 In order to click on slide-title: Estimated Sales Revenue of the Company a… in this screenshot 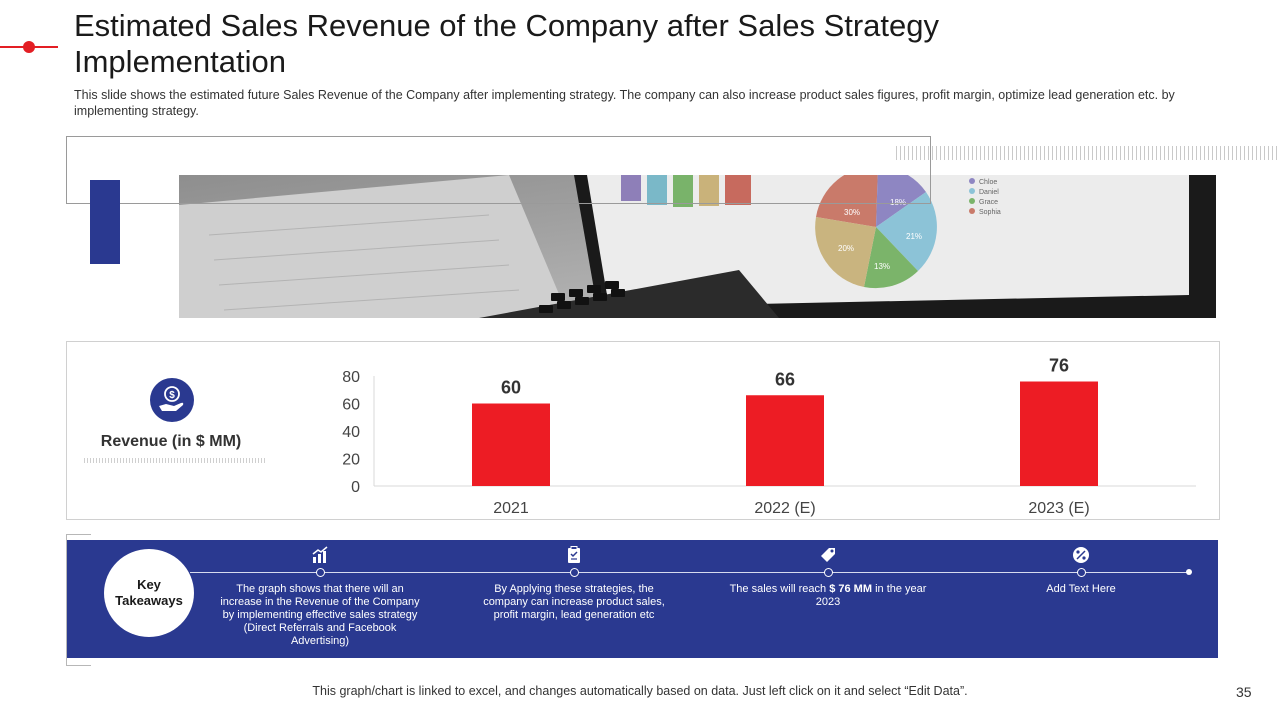, I will do `click(507, 43)`.